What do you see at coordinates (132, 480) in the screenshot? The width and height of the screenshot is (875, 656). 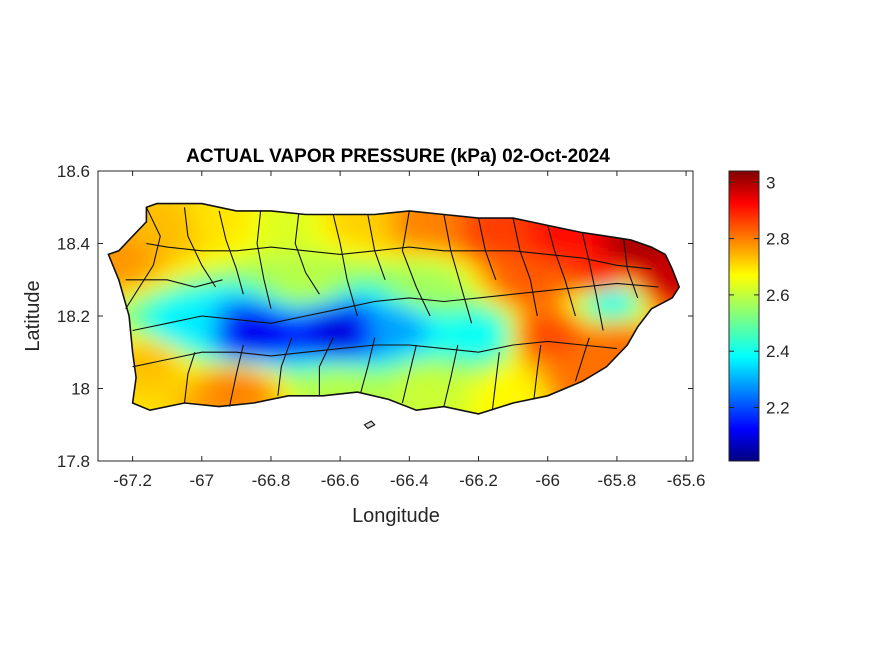 I see `x-tick-label: -67.2` at bounding box center [132, 480].